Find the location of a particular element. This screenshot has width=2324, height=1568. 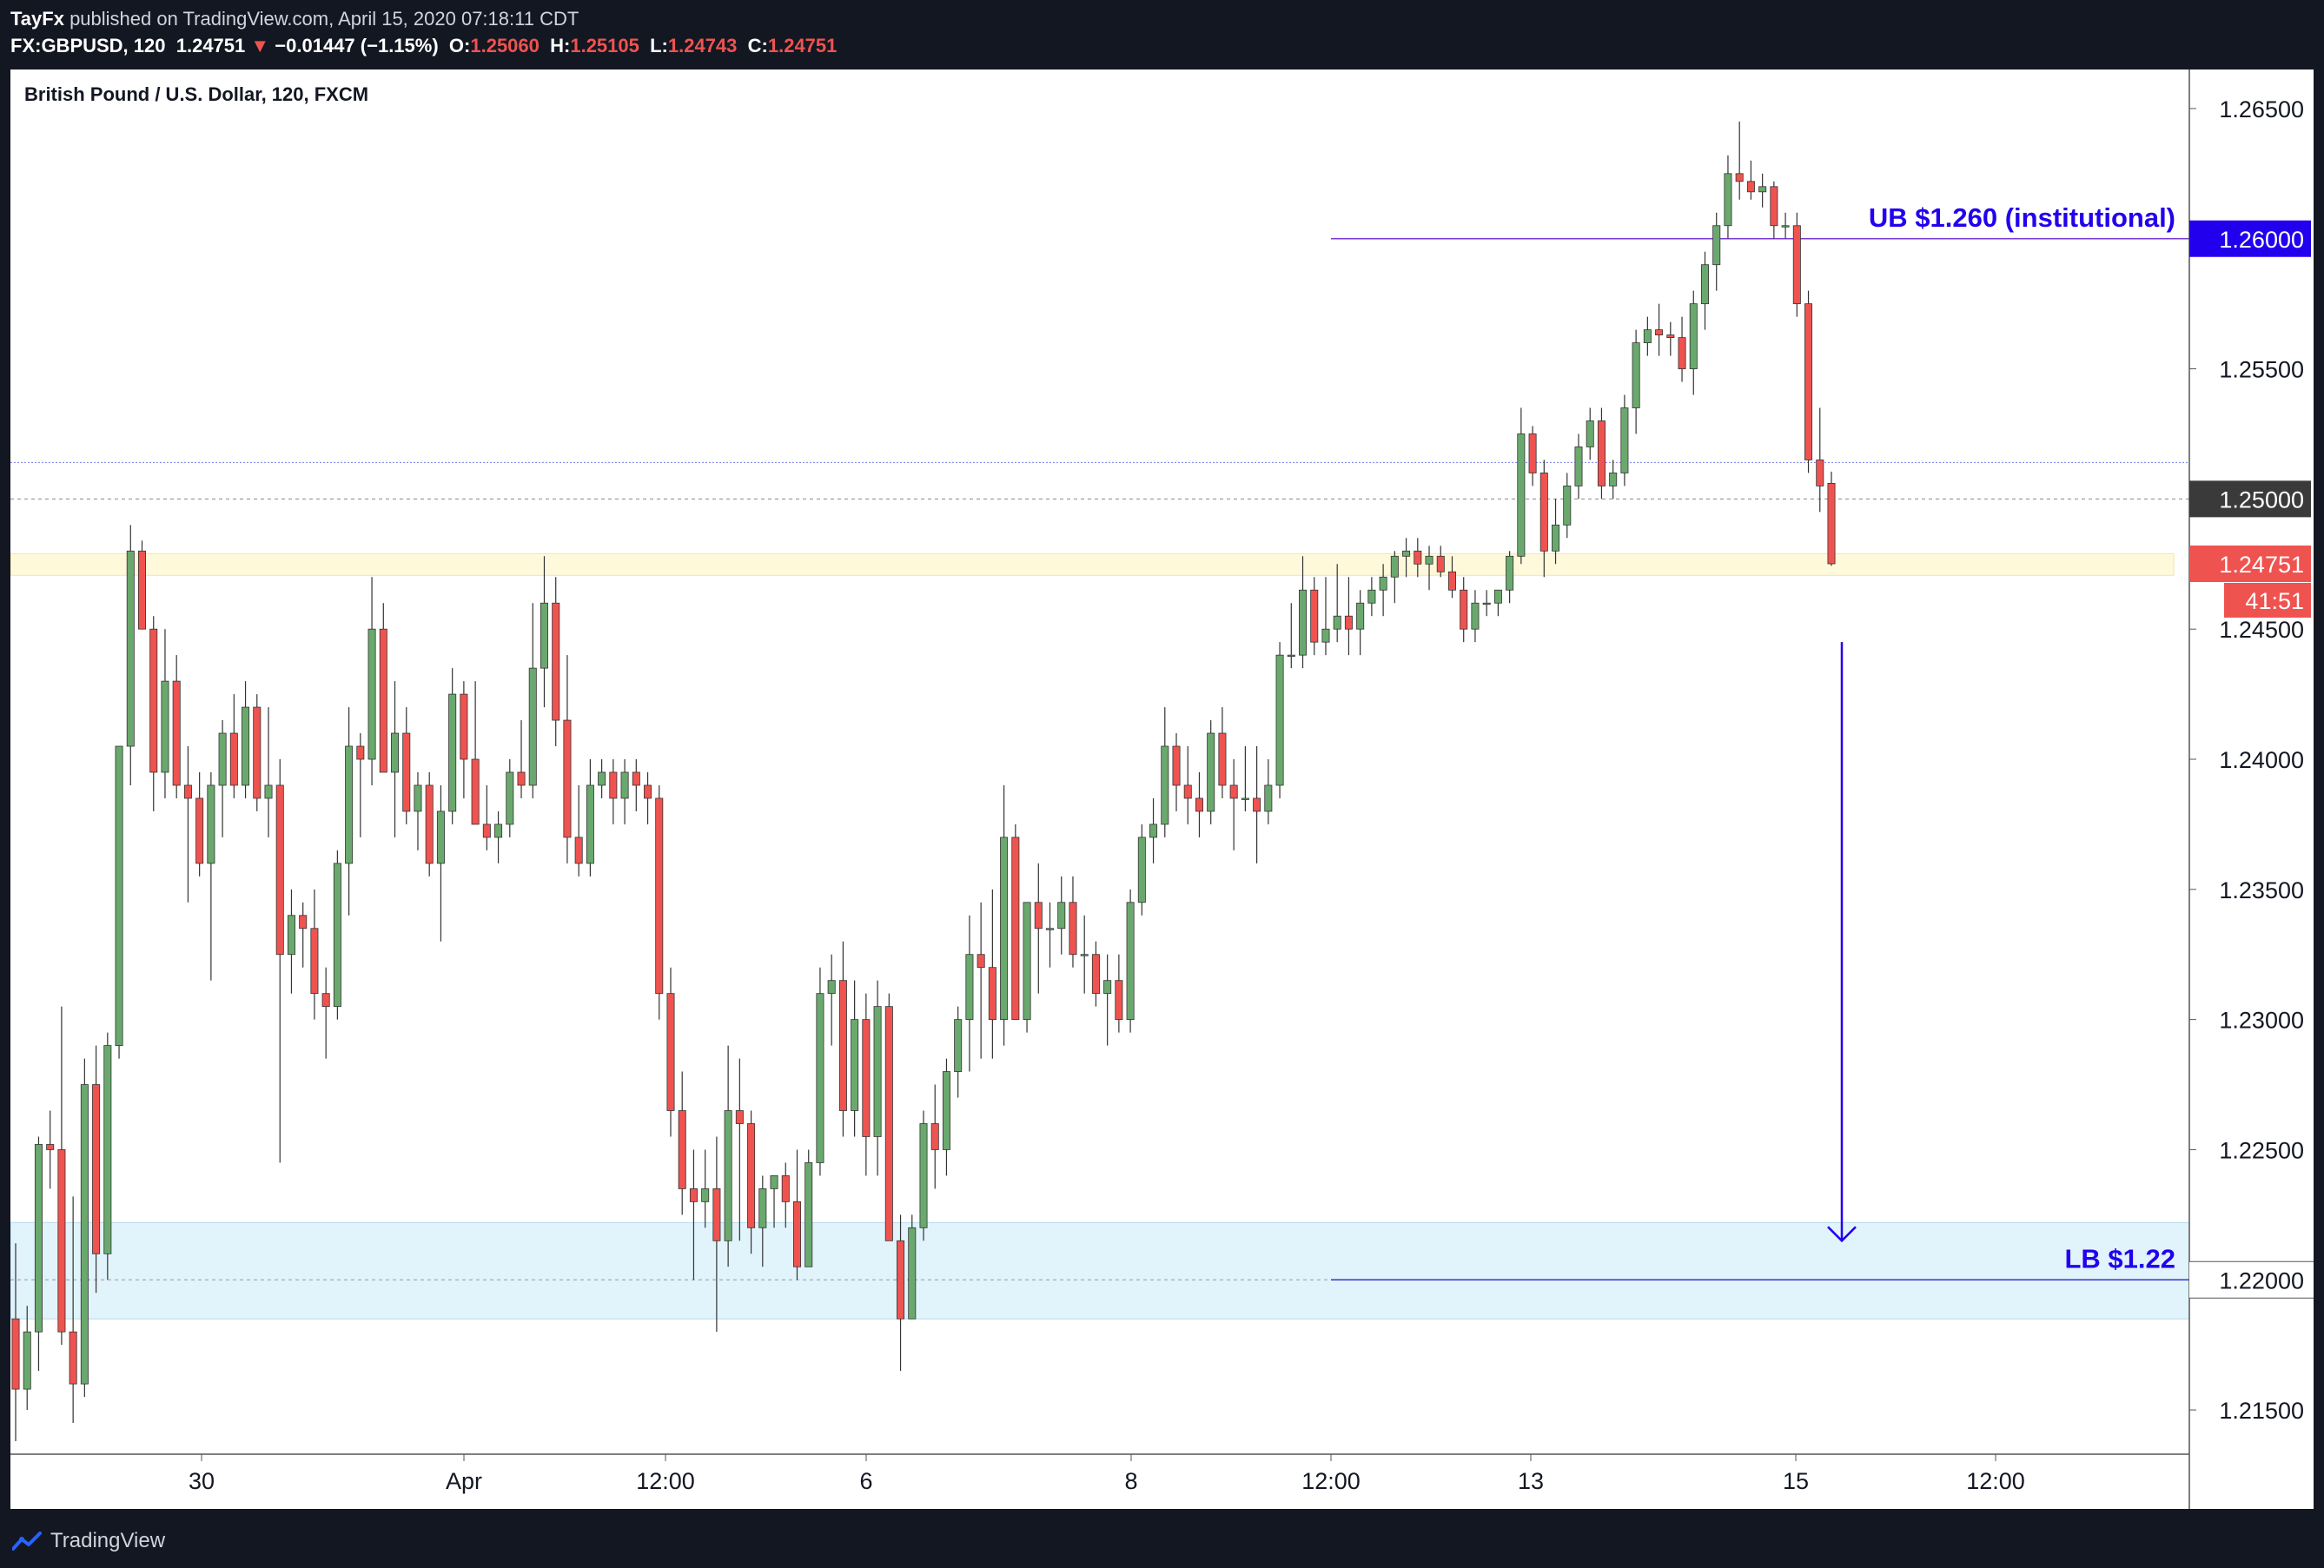

publisher-name: TayFx is located at coordinates (37, 19).